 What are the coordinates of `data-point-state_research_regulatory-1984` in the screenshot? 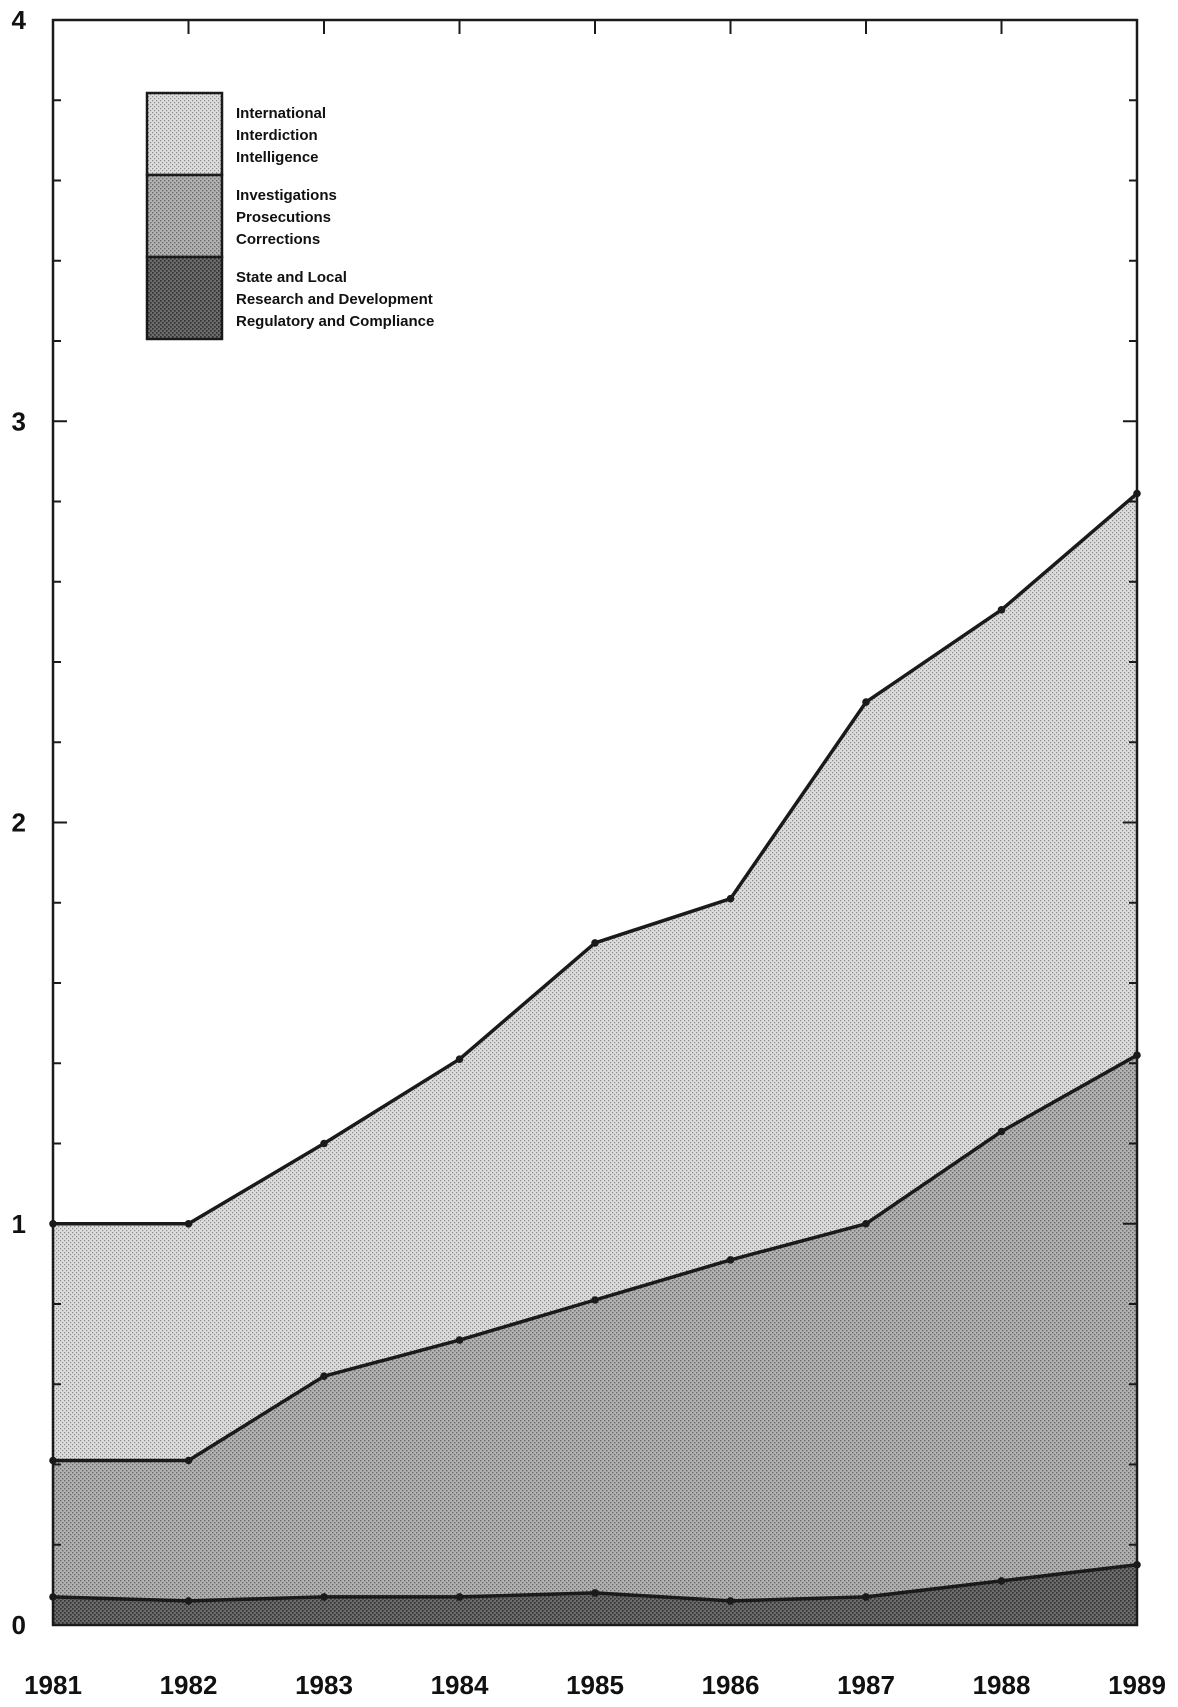 It's located at (459, 1597).